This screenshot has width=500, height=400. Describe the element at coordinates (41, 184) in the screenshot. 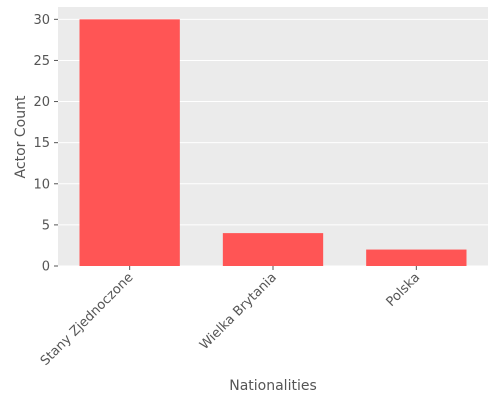

I see `y-tick-label: 10` at that location.